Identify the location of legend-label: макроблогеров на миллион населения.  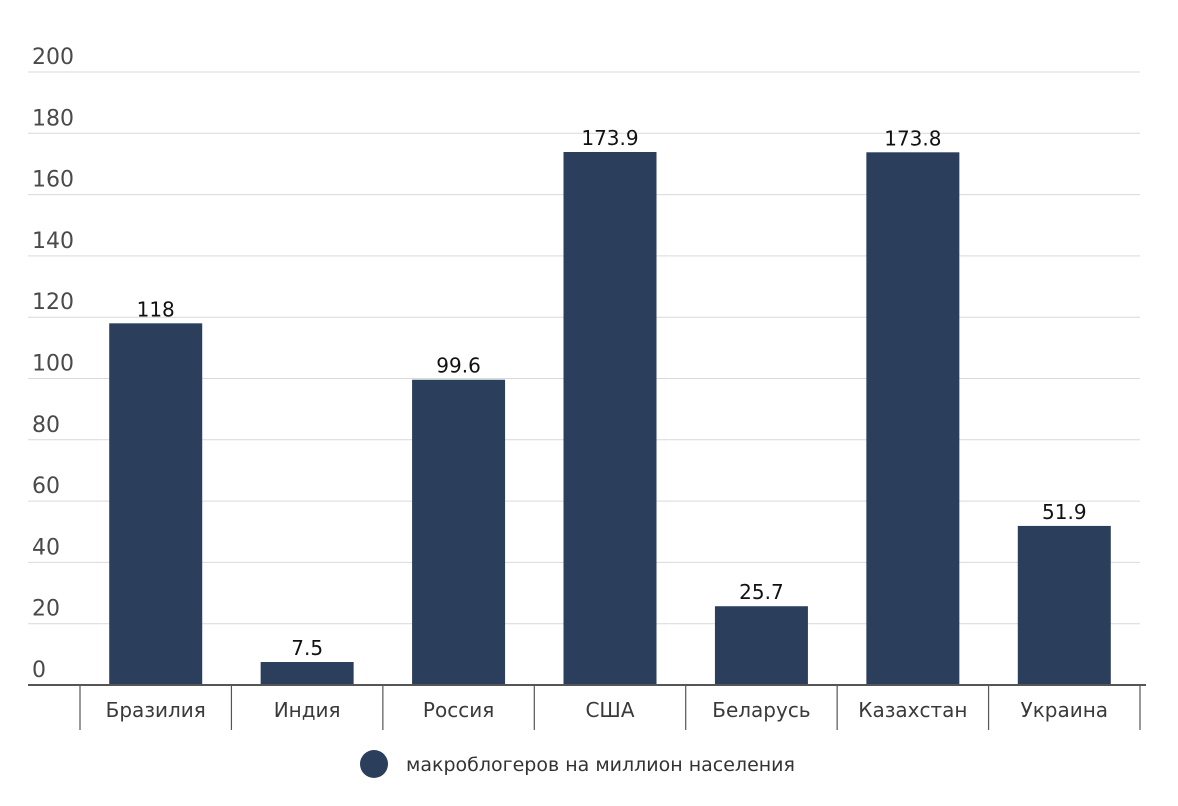
(600, 765).